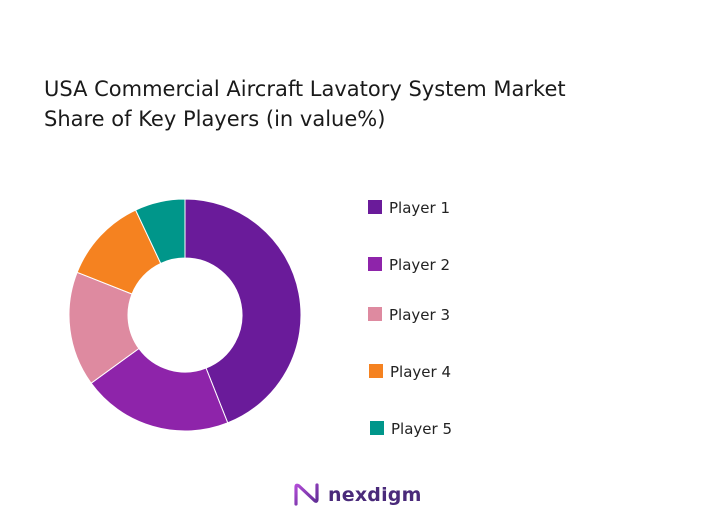 The width and height of the screenshot is (710, 521). I want to click on nexdigm-logo-icon, so click(306, 494).